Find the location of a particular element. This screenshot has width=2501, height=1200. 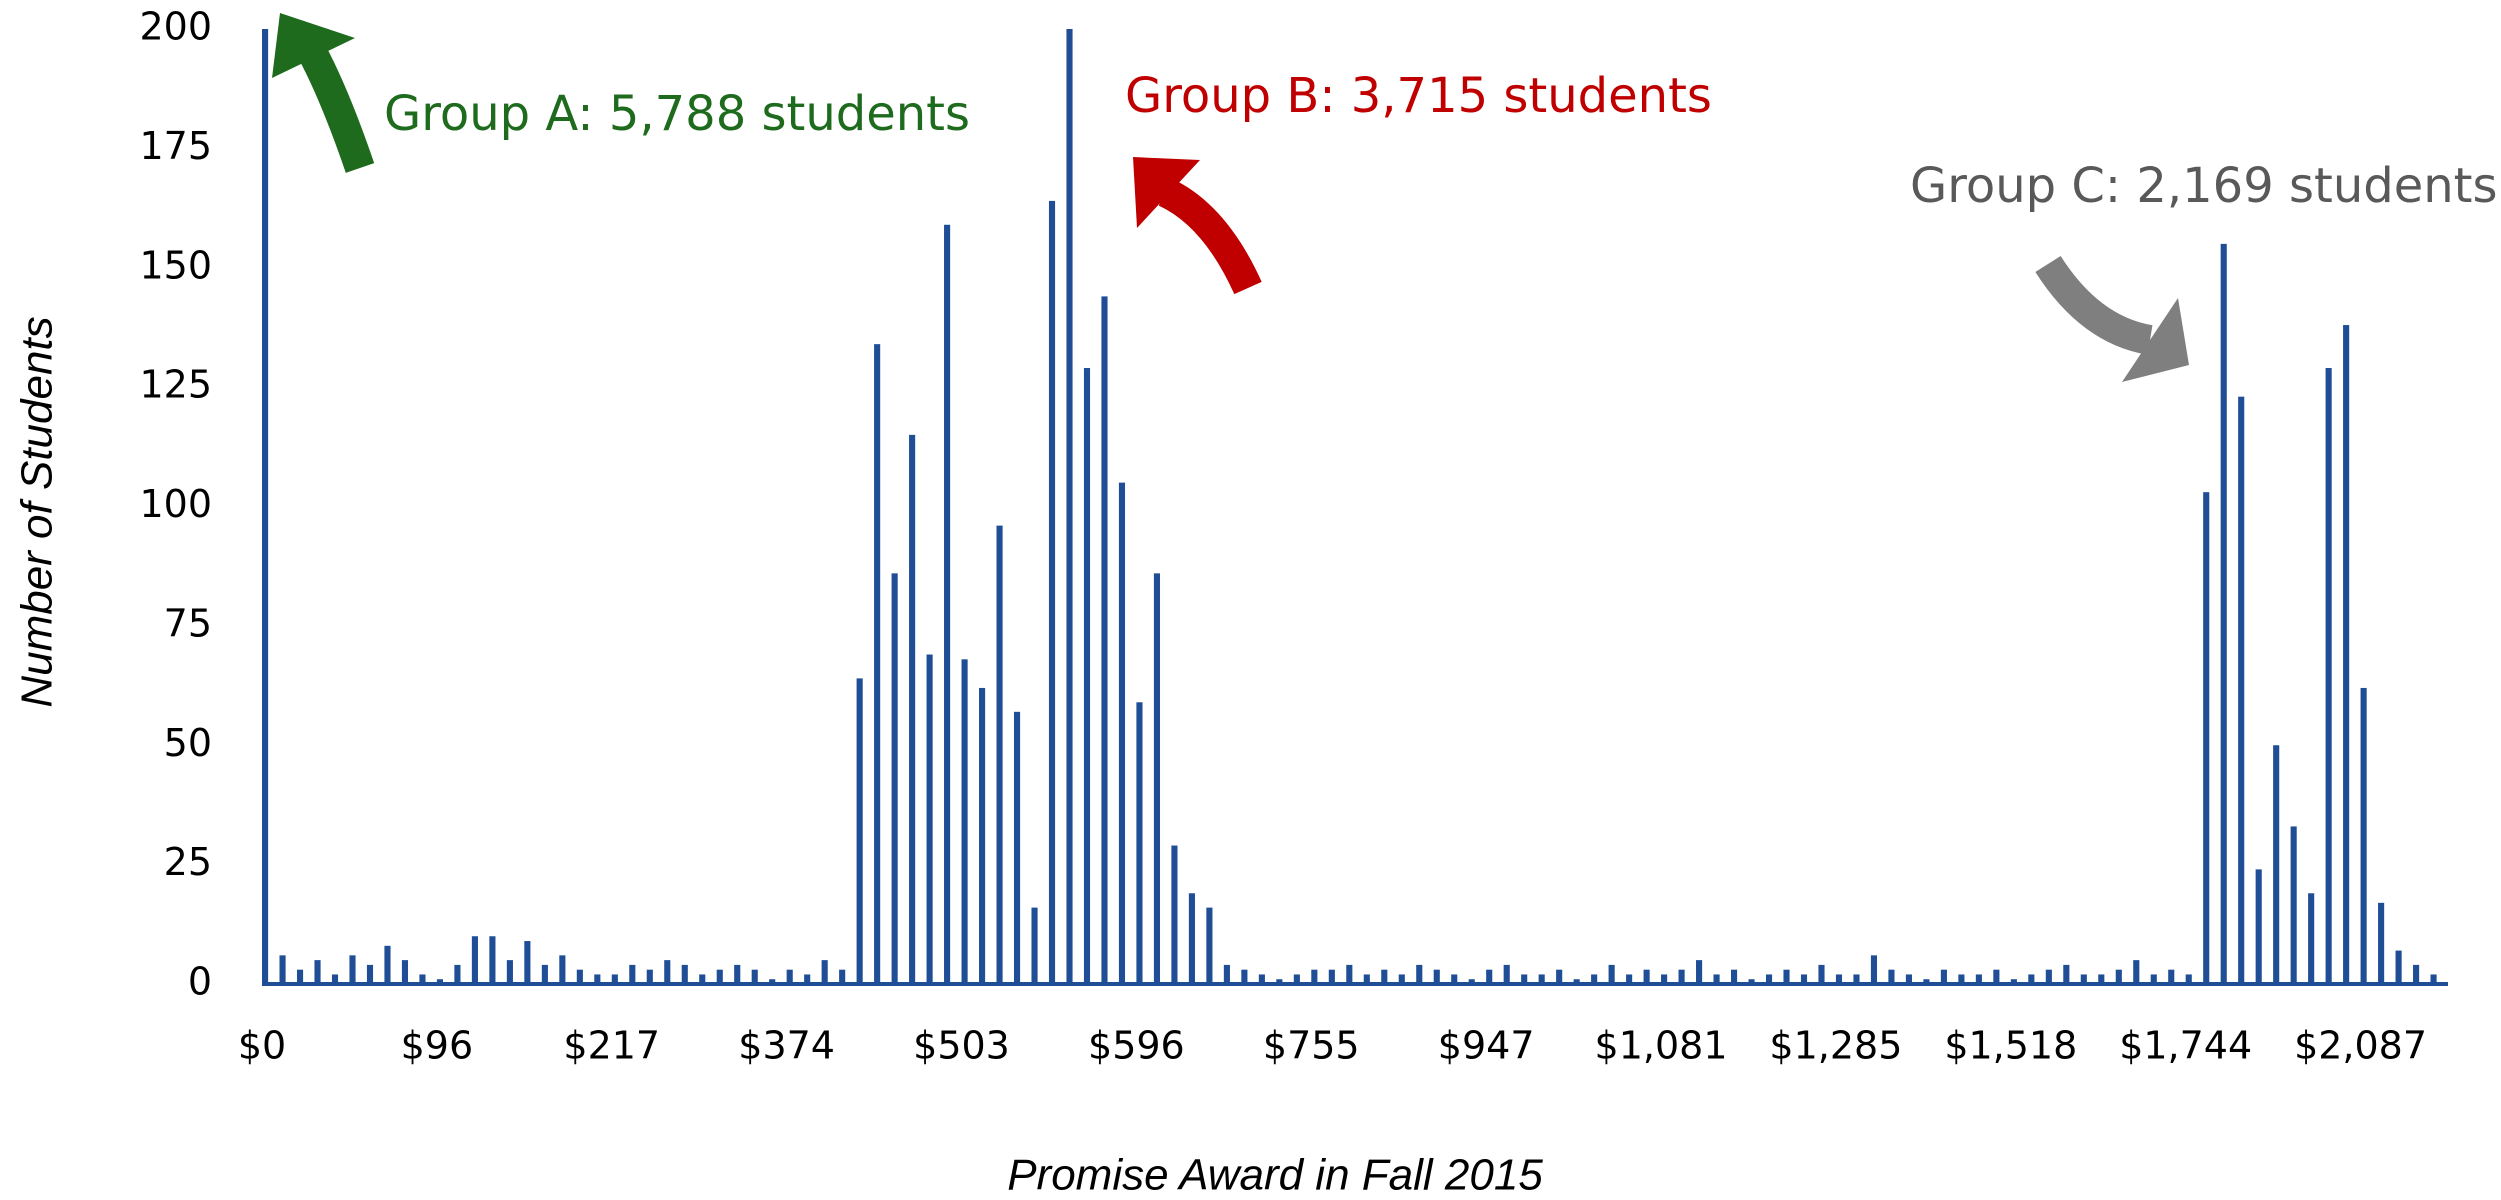

y-tick-label: 75 is located at coordinates (188, 623).